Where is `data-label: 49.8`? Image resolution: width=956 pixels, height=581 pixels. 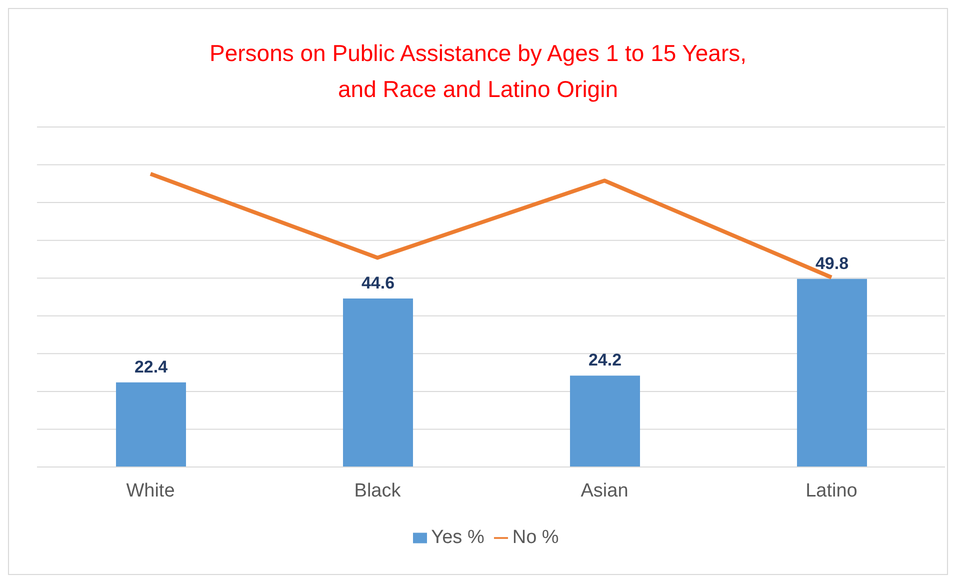 data-label: 49.8 is located at coordinates (832, 263).